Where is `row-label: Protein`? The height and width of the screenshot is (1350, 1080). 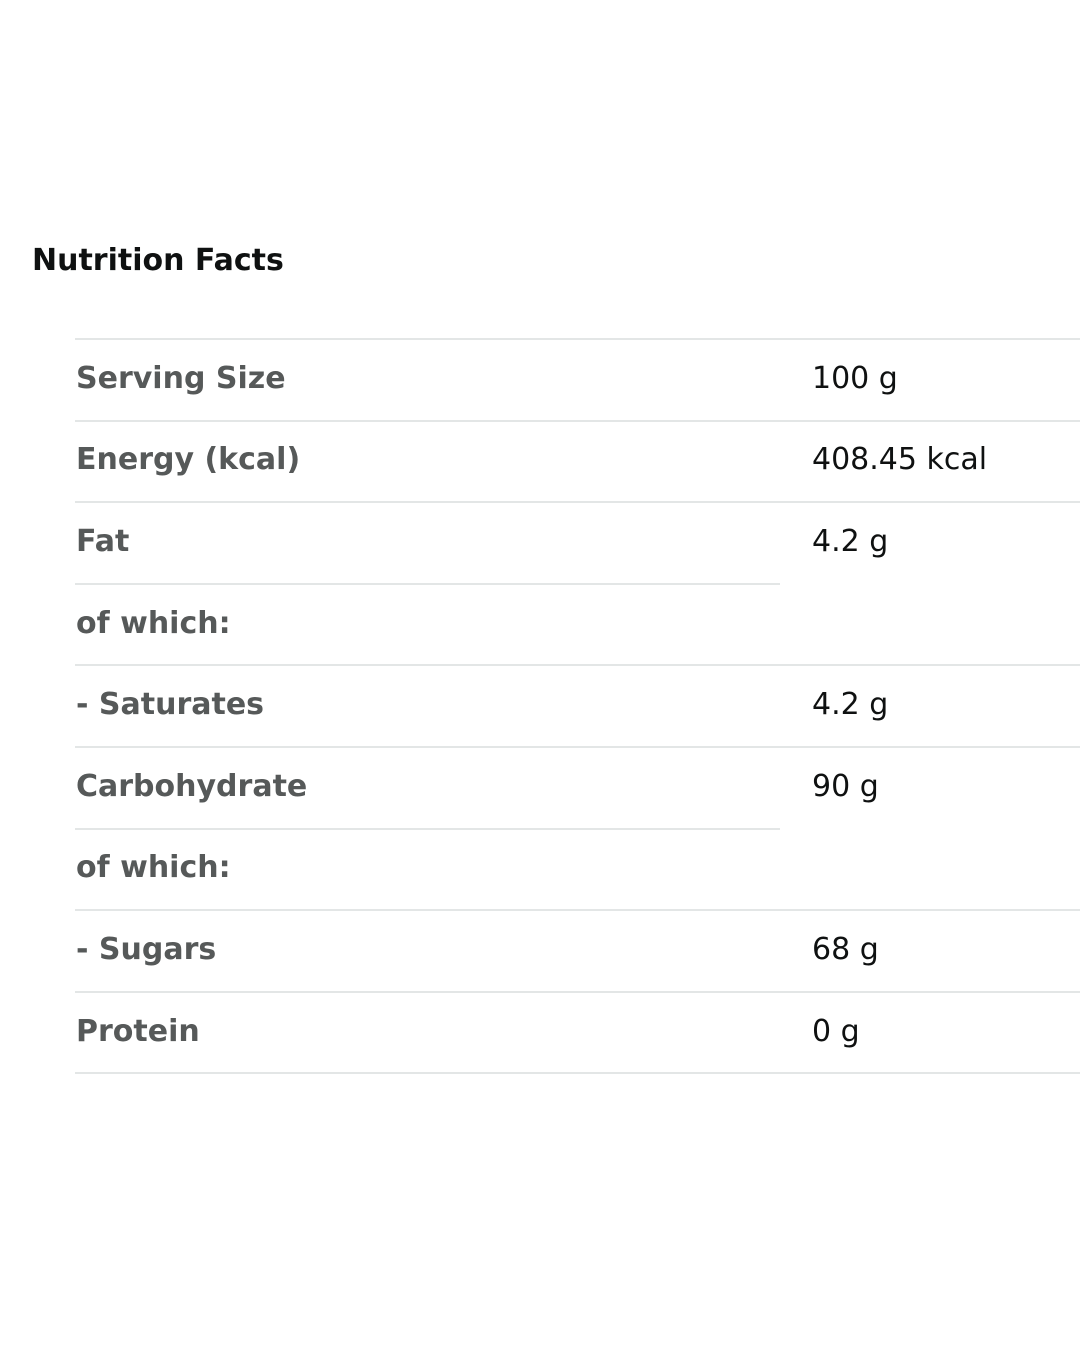
row-label: Protein is located at coordinates (138, 1031).